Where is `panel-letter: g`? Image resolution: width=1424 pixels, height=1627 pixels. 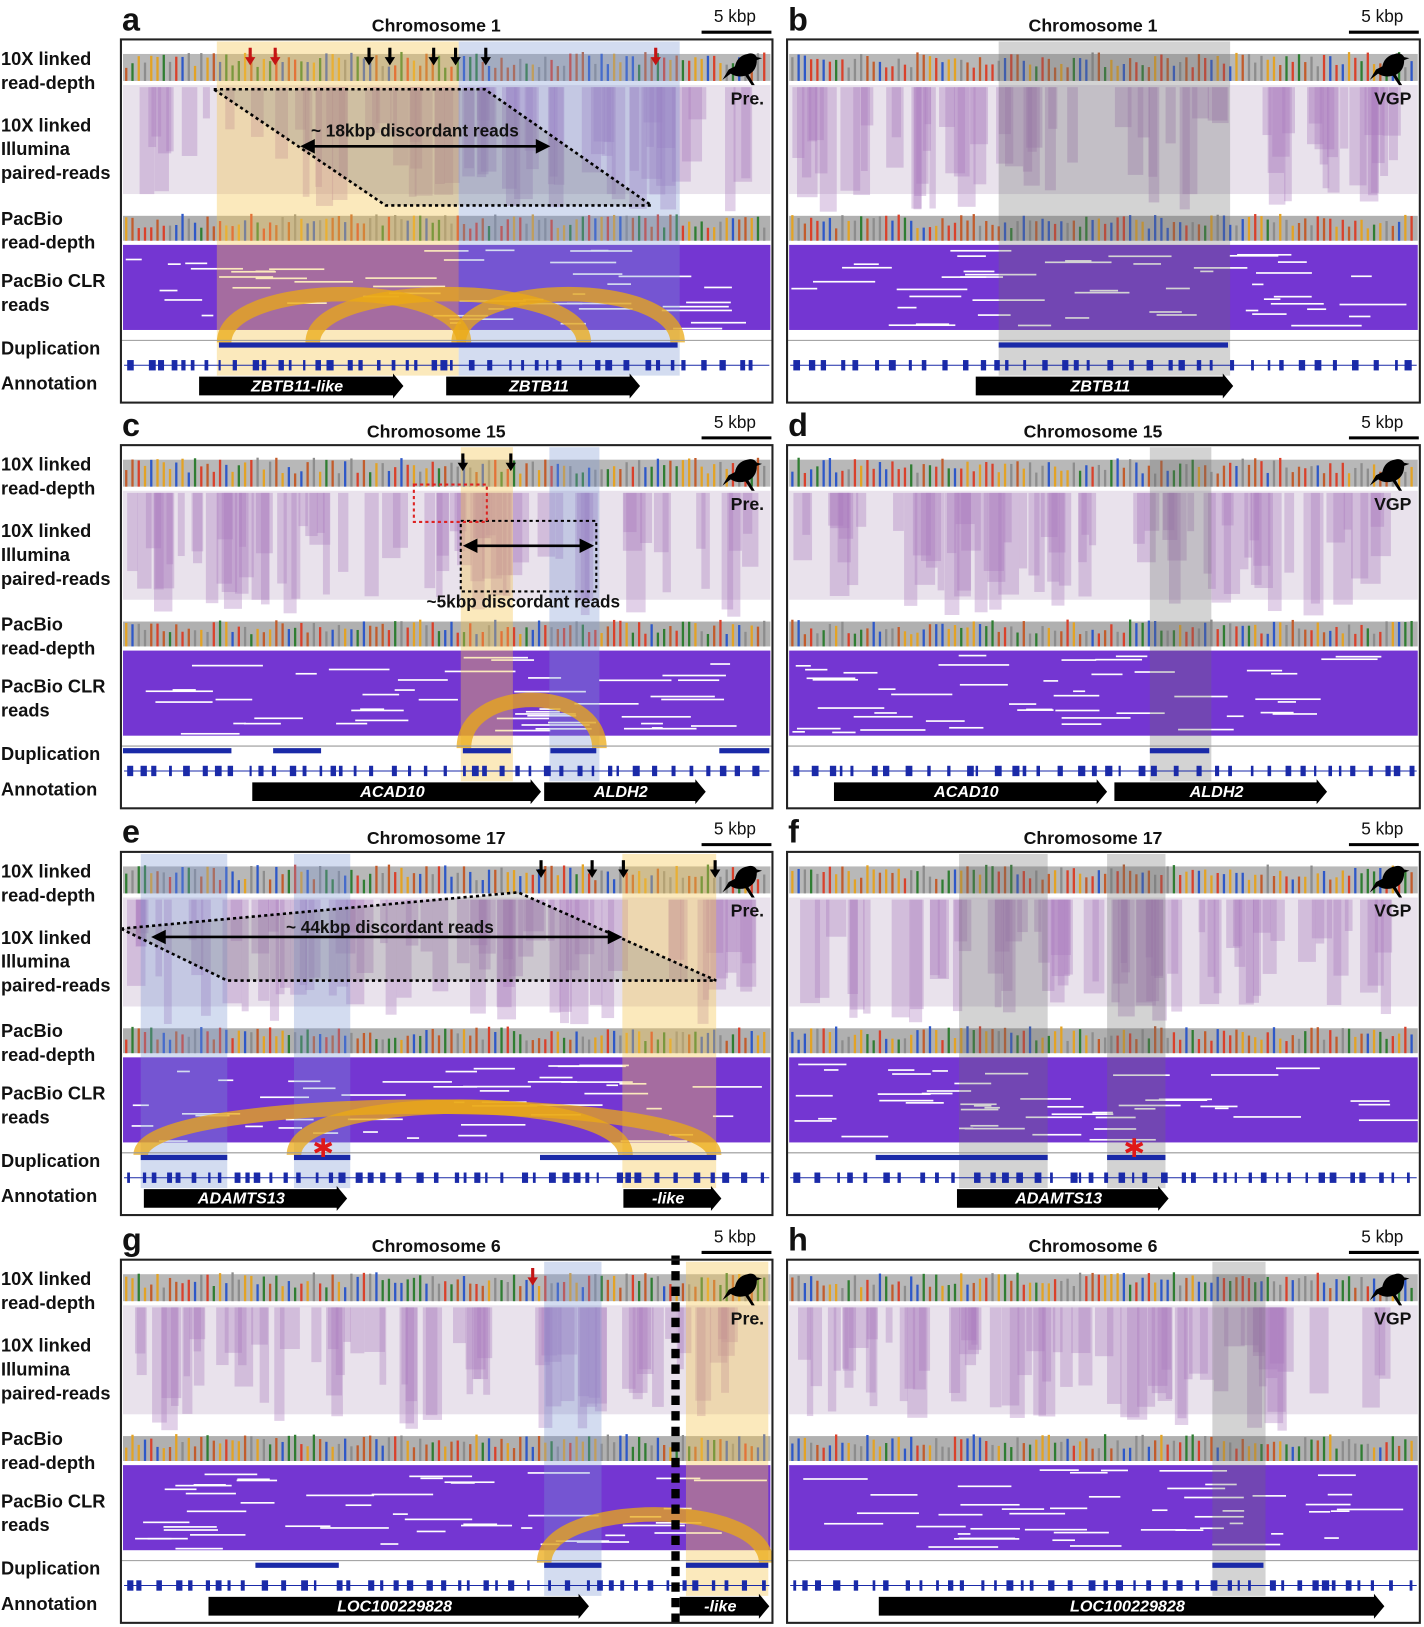 panel-letter: g is located at coordinates (132, 1240).